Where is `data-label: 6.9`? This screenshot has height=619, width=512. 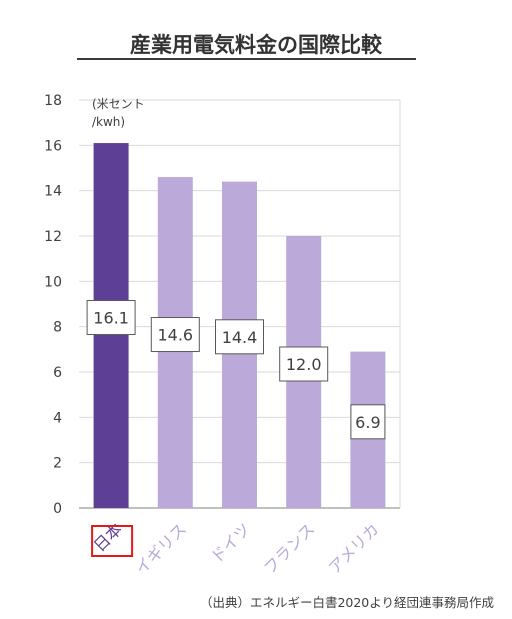 data-label: 6.9 is located at coordinates (367, 422).